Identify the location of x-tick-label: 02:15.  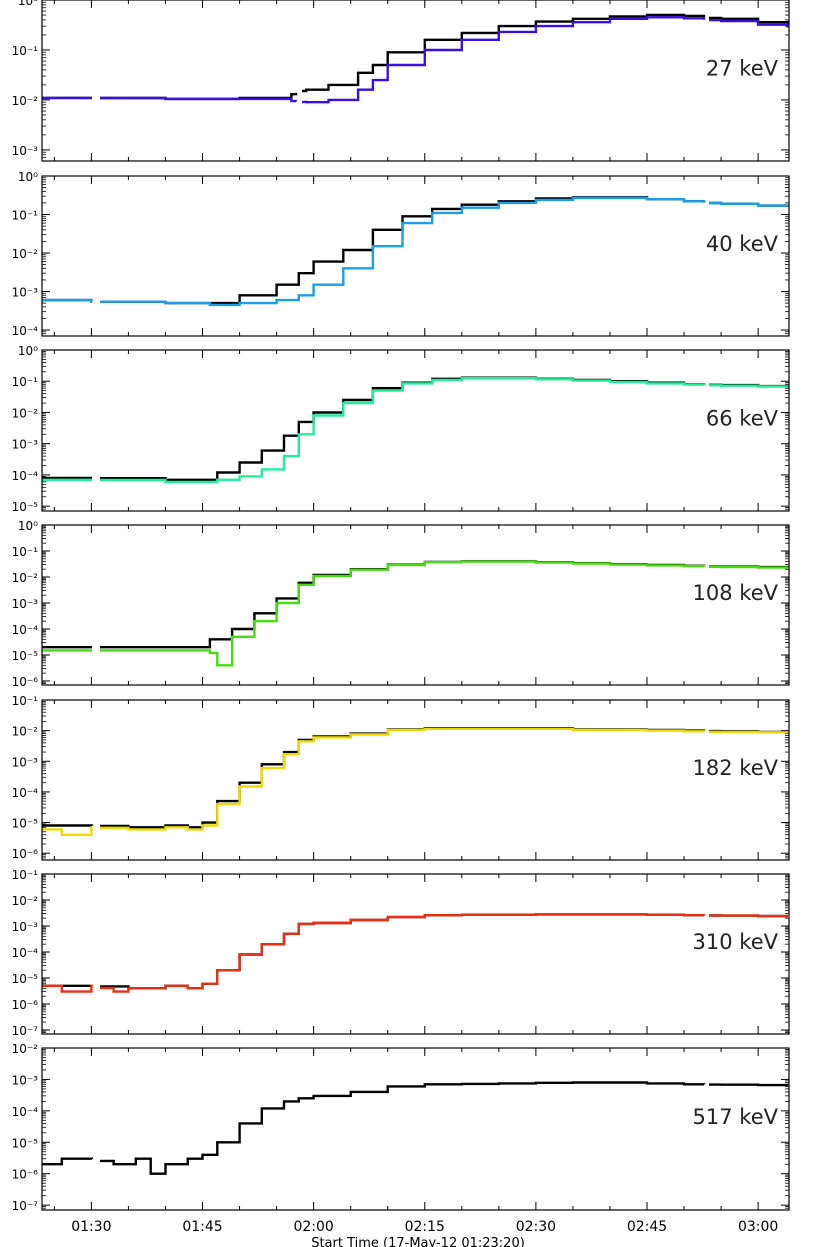
(425, 1227).